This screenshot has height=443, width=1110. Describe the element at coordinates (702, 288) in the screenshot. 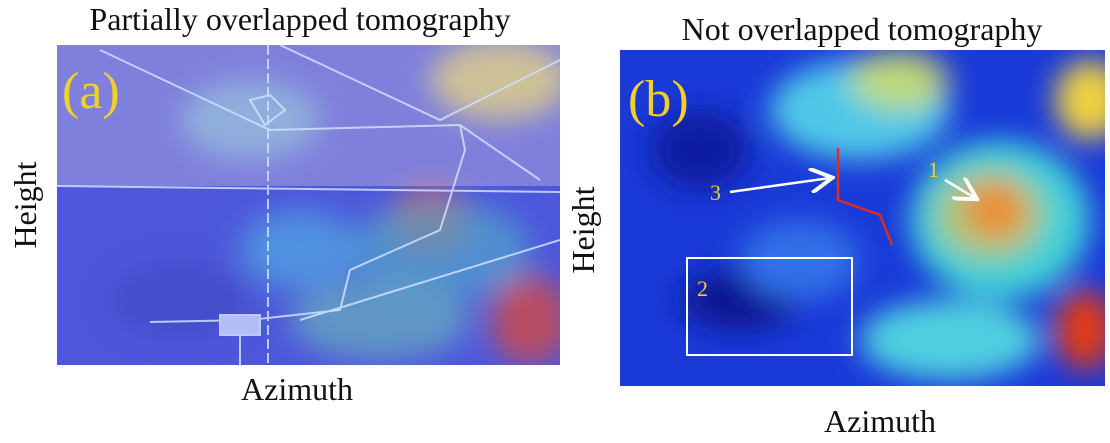

I see `annotation: 2` at that location.